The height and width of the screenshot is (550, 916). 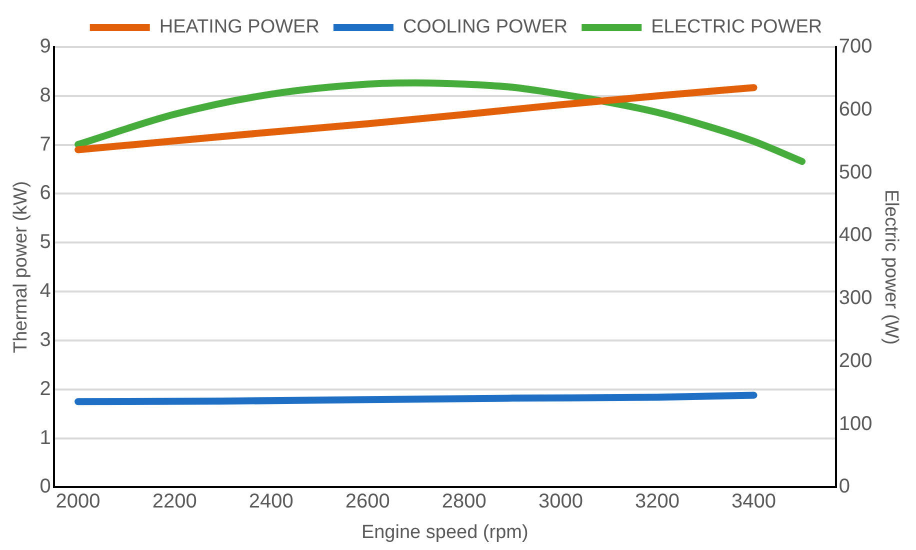 What do you see at coordinates (239, 27) in the screenshot?
I see `legend-label: HEATING POWER` at bounding box center [239, 27].